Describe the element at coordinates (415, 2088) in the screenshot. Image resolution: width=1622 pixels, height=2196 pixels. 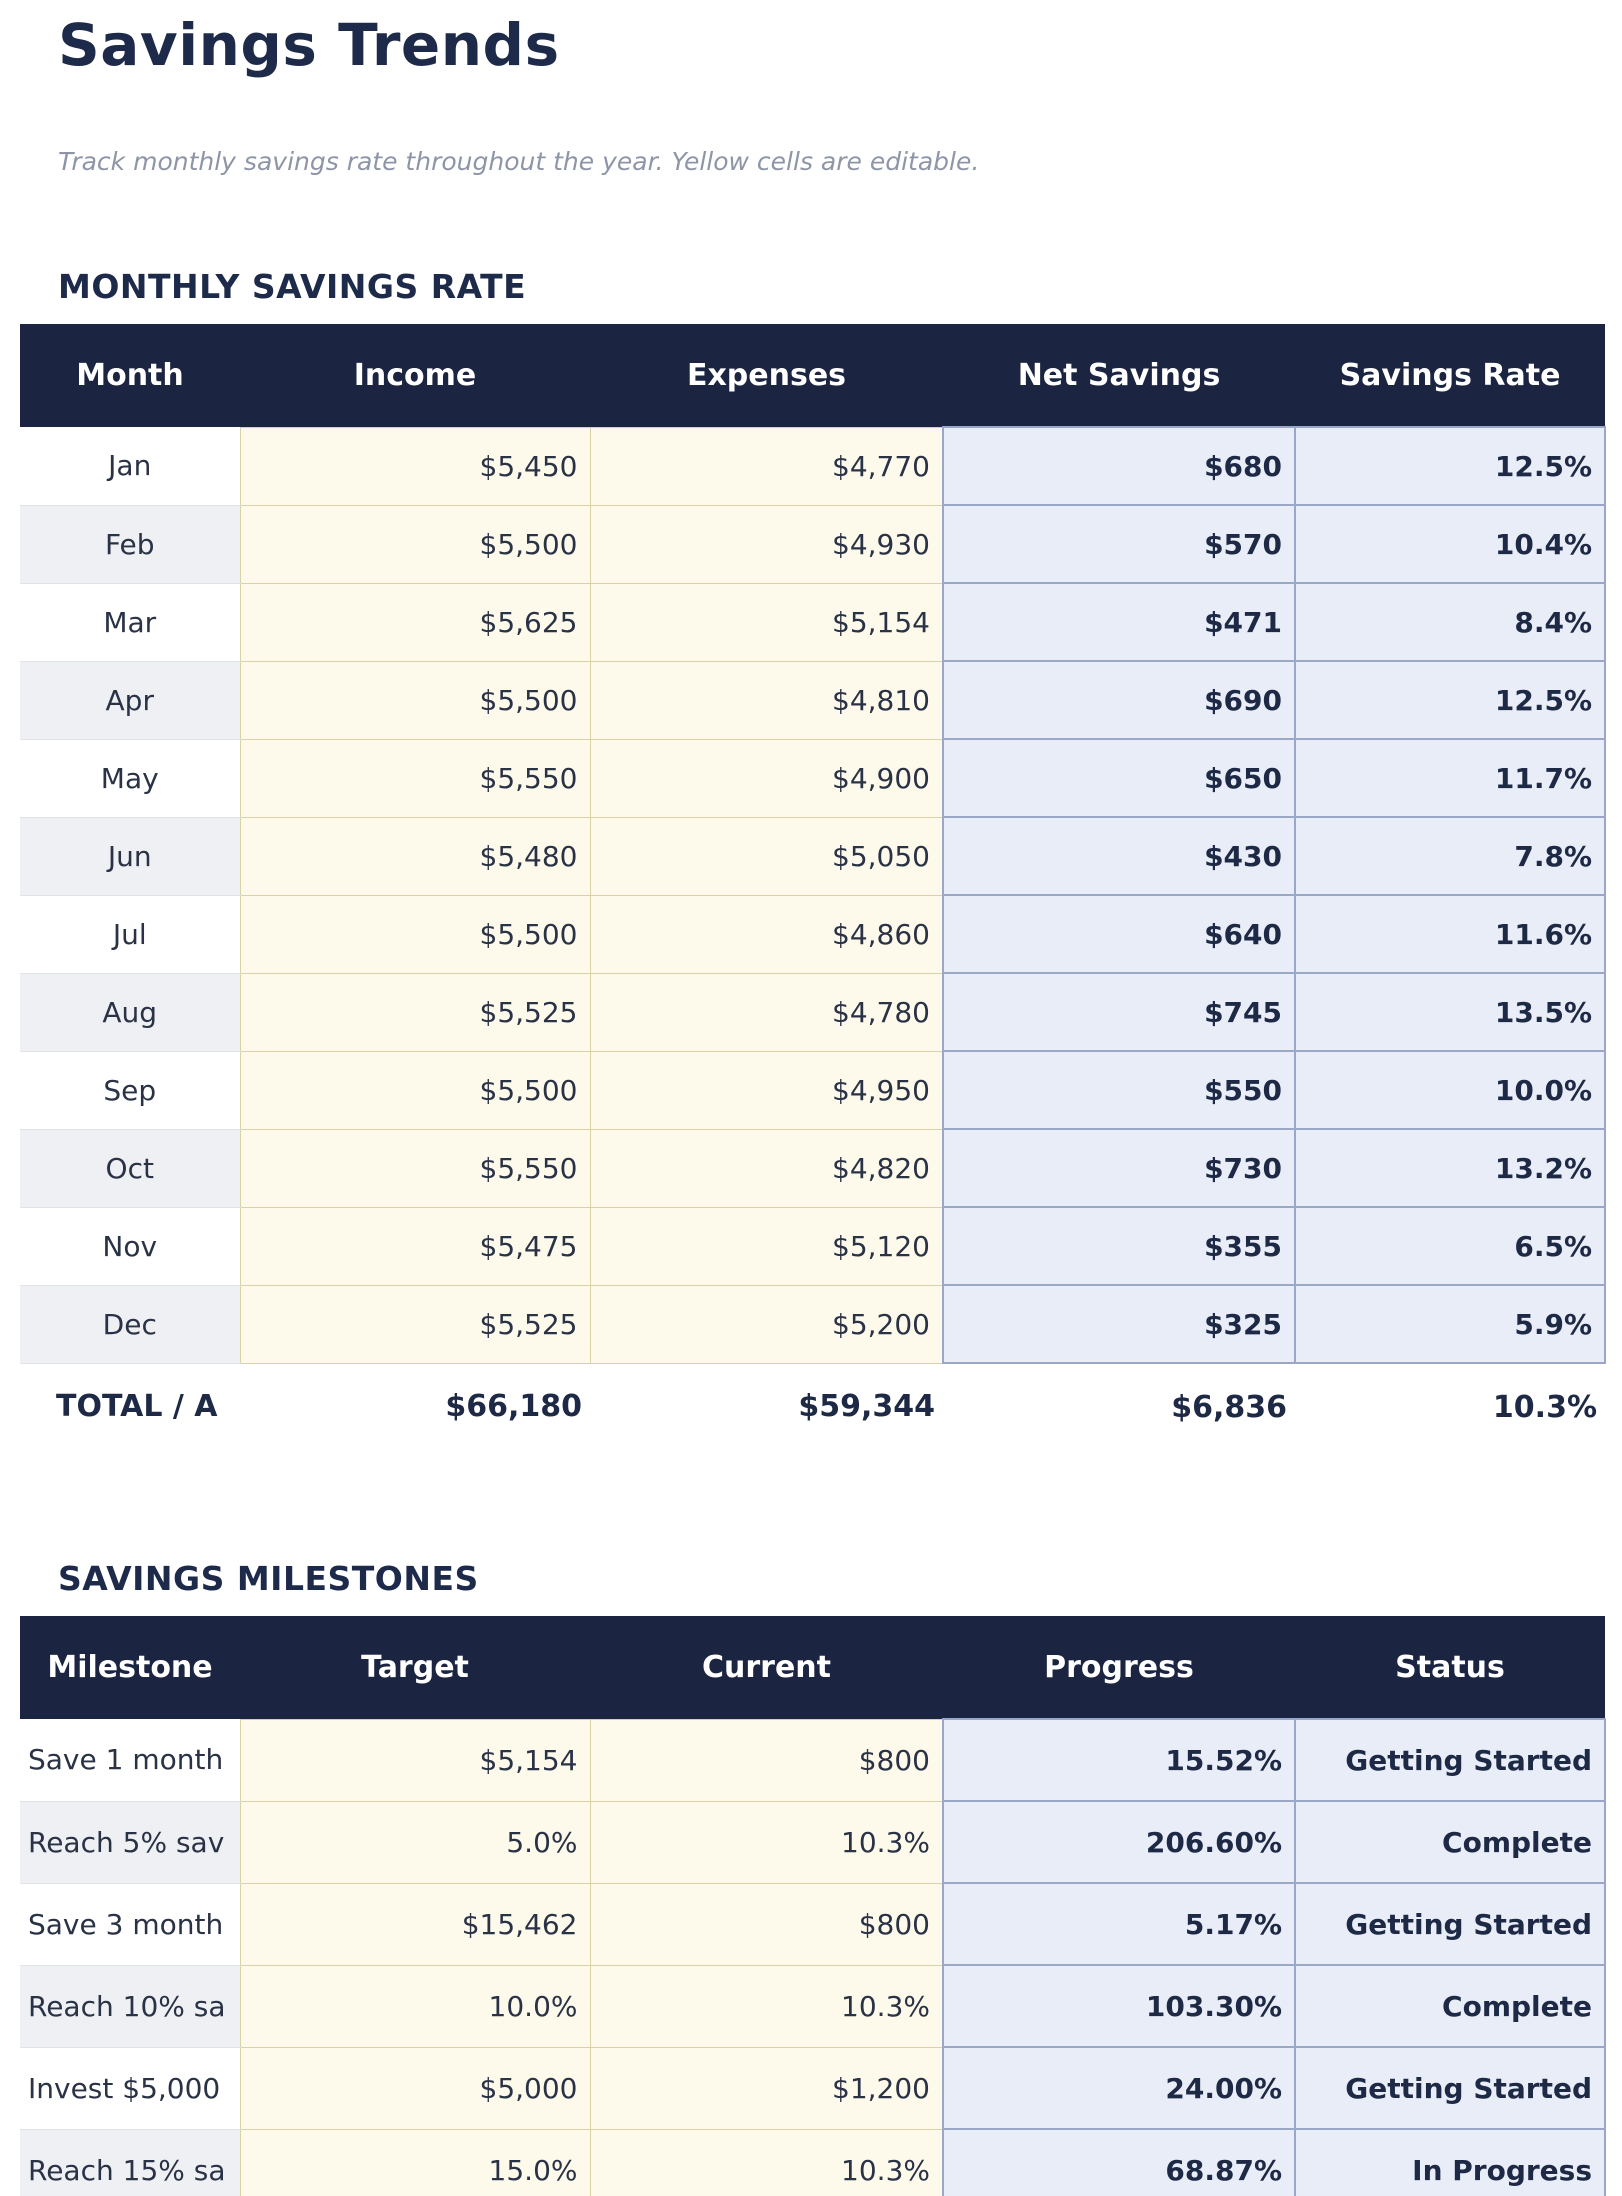
I see `target-cell: $5,000` at that location.